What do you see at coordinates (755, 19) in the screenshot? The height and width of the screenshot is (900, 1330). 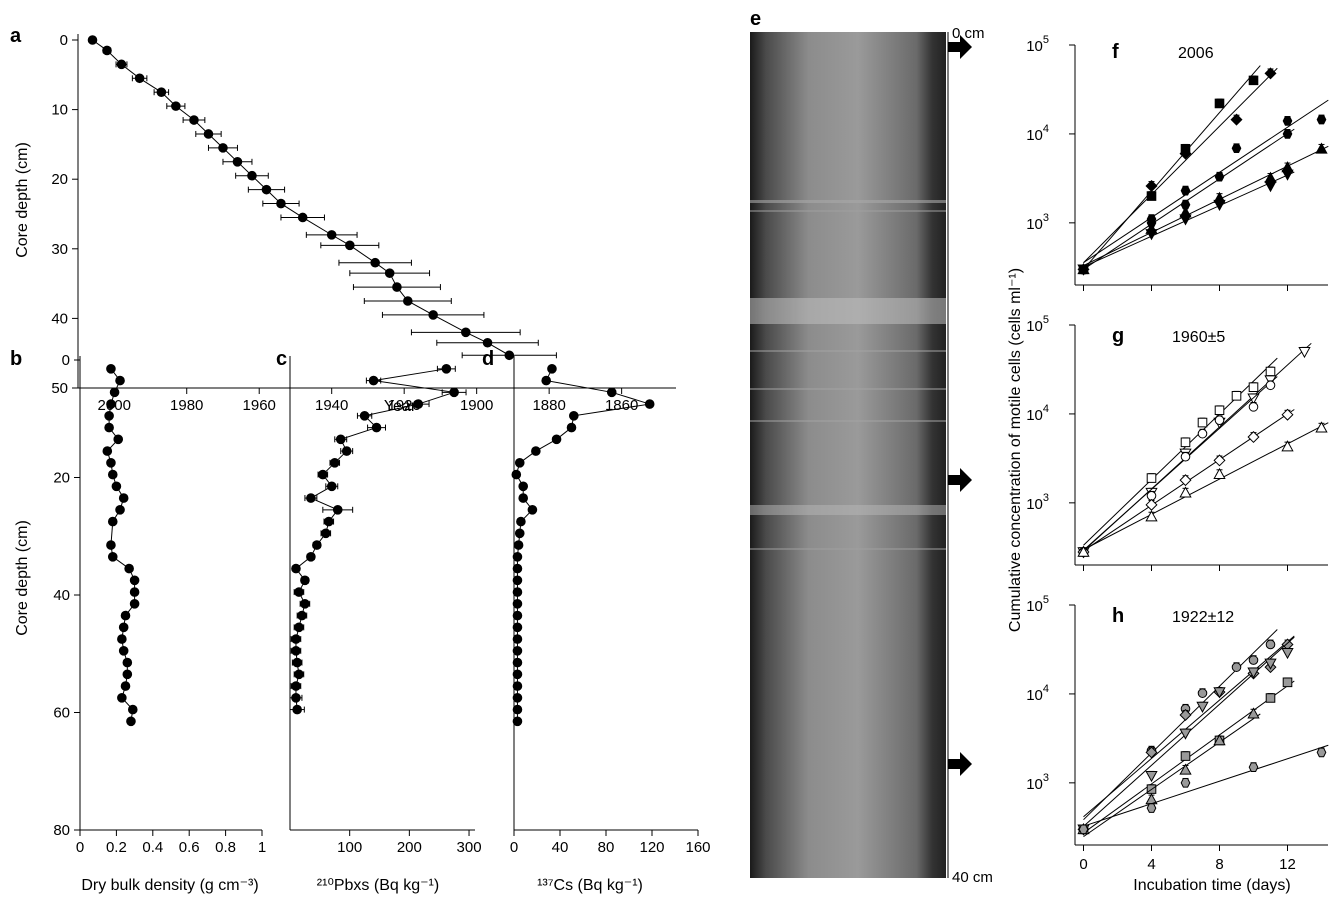 I see `panel-letter-e: e` at bounding box center [755, 19].